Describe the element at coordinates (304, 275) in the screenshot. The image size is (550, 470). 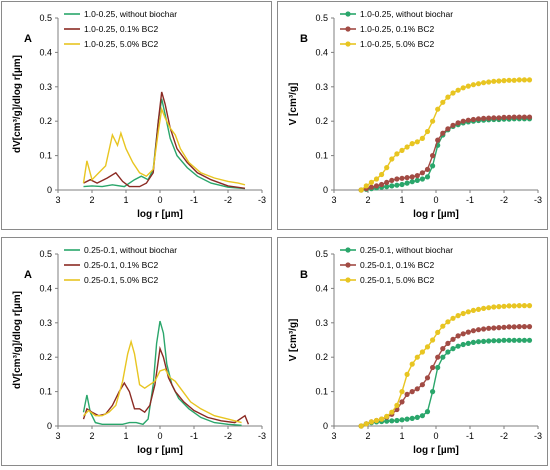
I see `panel-label: B` at that location.